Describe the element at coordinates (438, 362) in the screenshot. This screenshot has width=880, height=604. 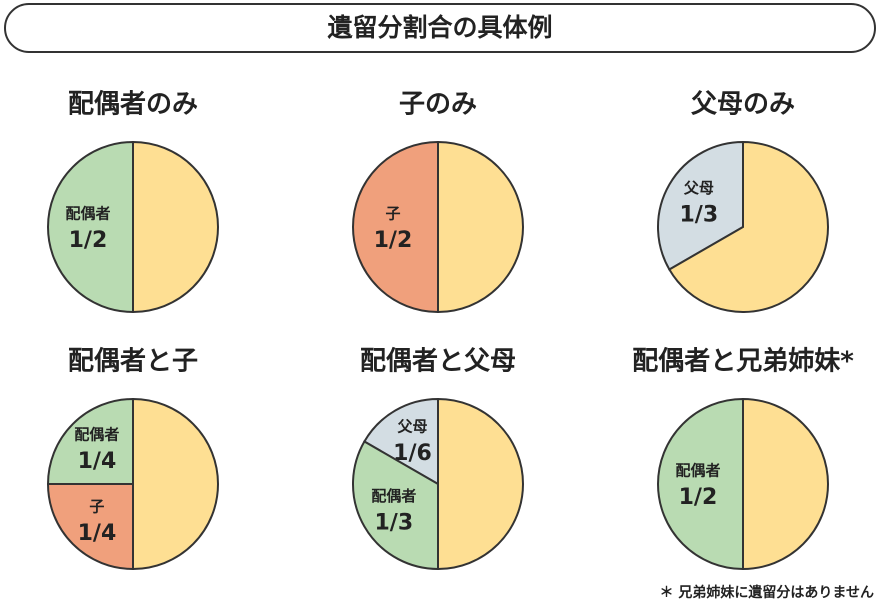
I see `pie-title: 配偶者と父母` at that location.